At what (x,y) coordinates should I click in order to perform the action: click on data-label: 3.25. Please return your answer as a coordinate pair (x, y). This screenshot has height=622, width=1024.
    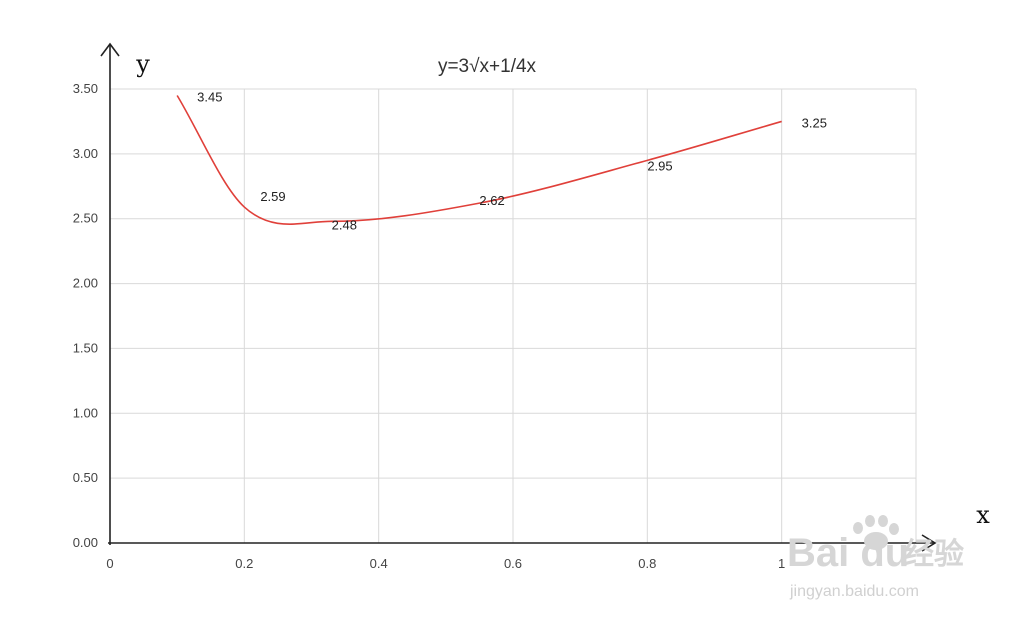
    Looking at the image, I should click on (814, 122).